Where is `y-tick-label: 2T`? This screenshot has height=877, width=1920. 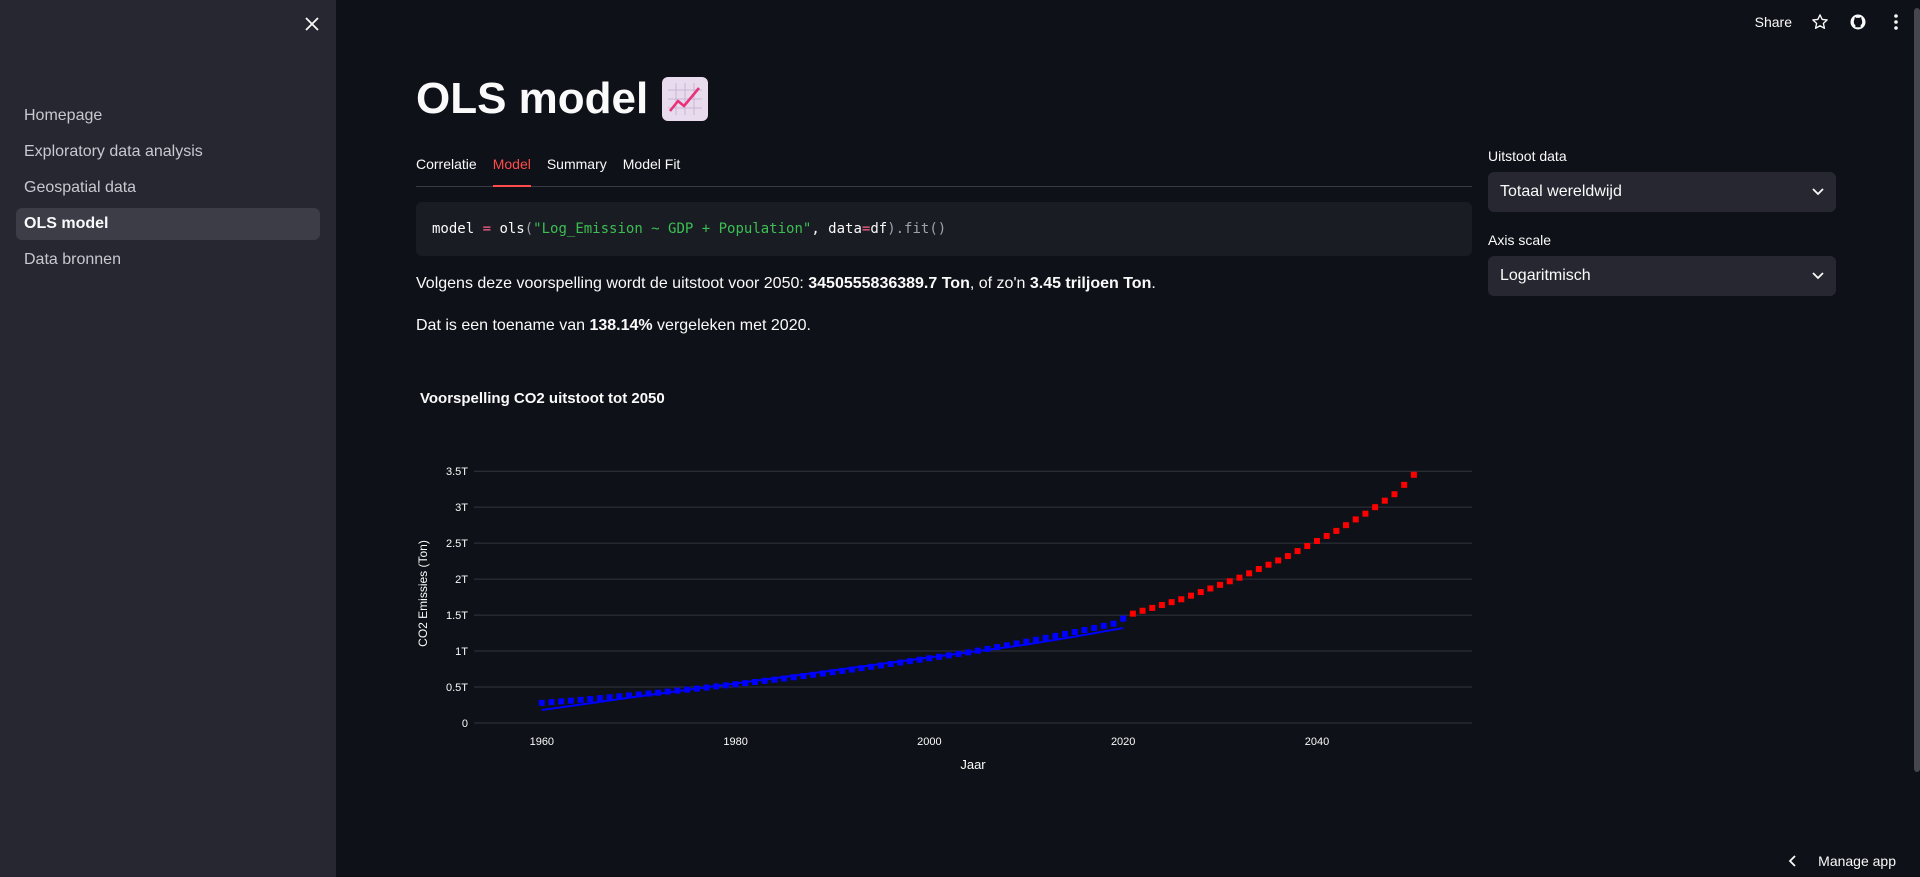 y-tick-label: 2T is located at coordinates (461, 580).